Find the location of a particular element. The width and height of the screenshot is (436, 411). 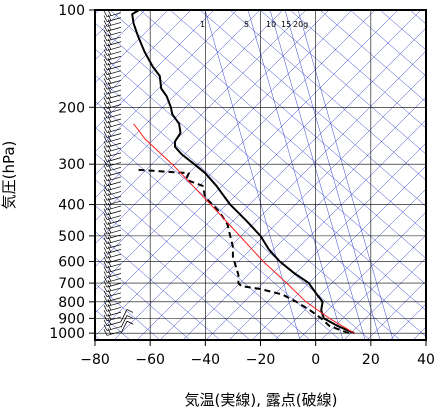

x-tick-label: 0 is located at coordinates (315, 360).